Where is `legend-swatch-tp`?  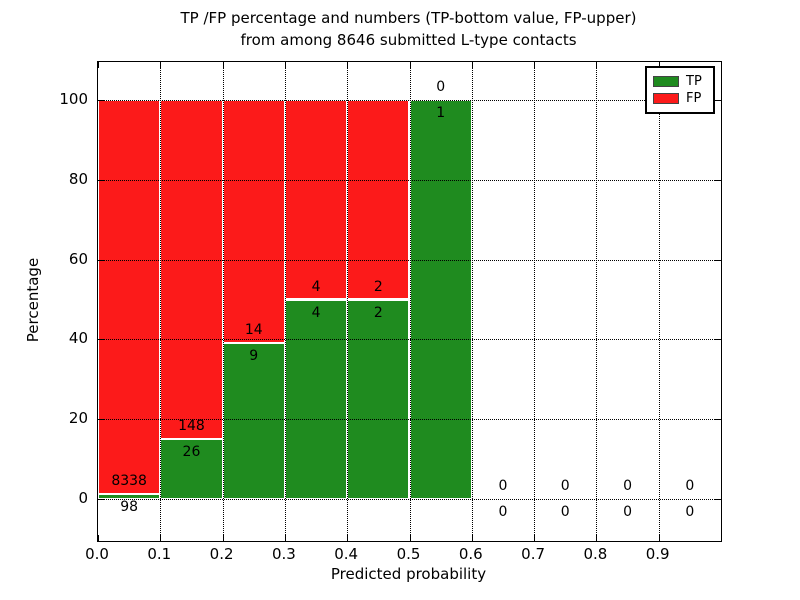
legend-swatch-tp is located at coordinates (666, 81).